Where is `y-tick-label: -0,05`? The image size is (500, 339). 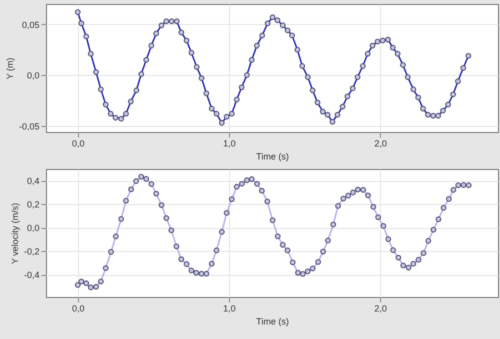
y-tick-label: -0,05 is located at coordinates (29, 126).